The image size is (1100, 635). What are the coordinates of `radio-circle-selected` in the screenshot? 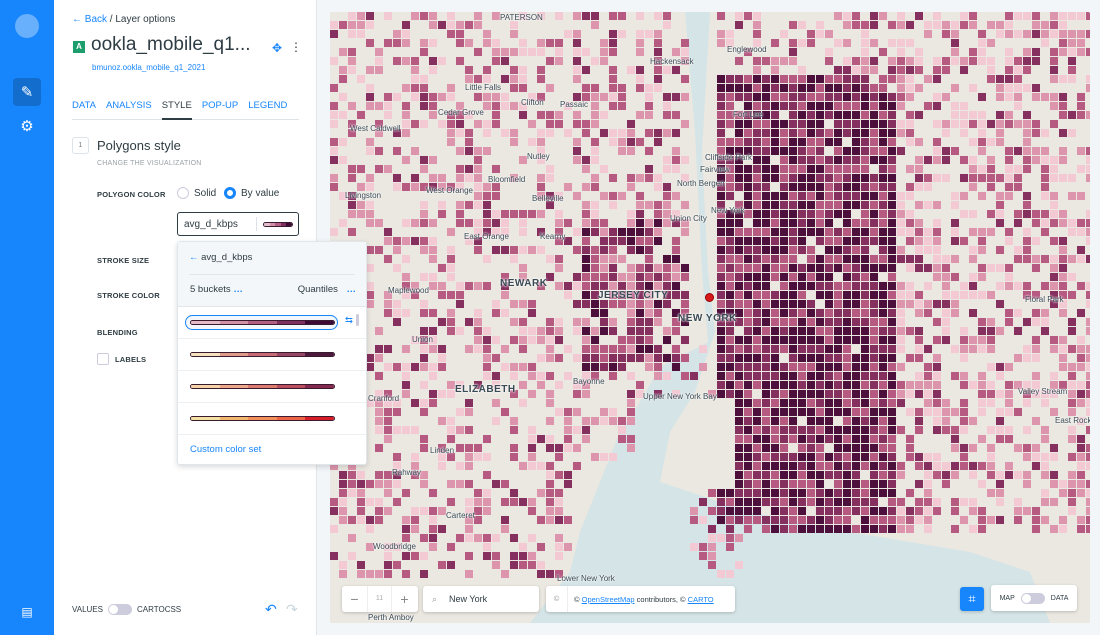 It's located at (230, 193).